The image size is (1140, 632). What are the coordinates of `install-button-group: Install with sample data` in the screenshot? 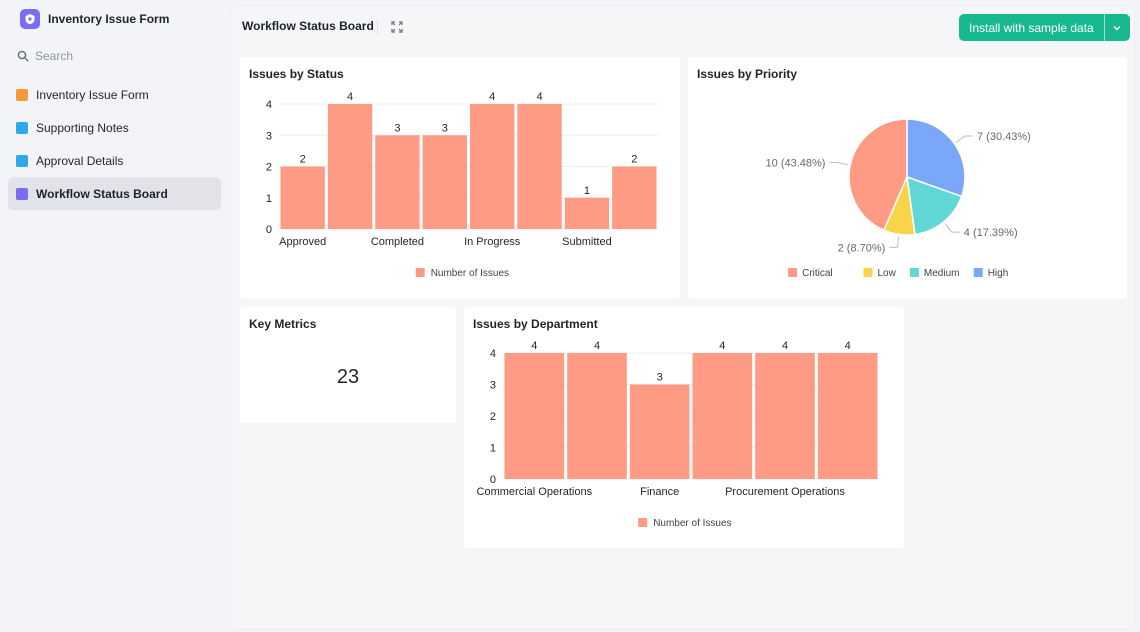 It's located at (1044, 27).